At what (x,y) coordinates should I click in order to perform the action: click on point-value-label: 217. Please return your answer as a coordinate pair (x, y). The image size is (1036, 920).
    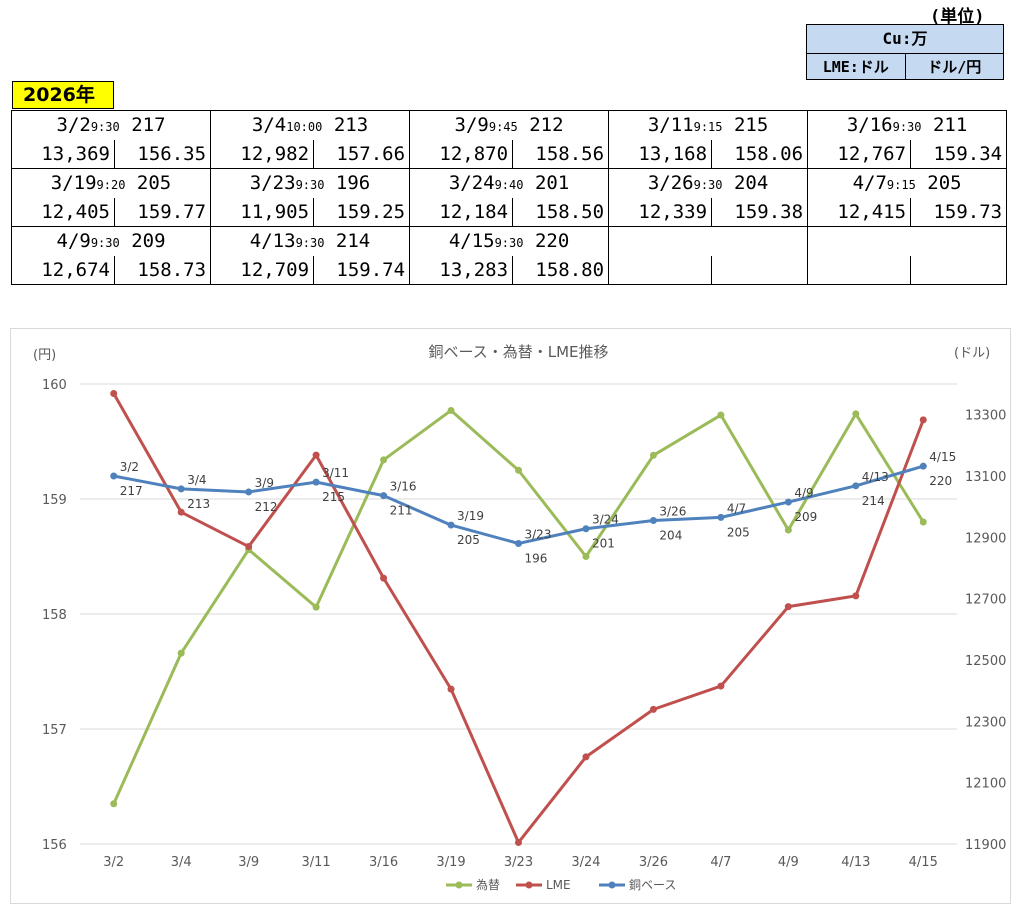
    Looking at the image, I should click on (131, 491).